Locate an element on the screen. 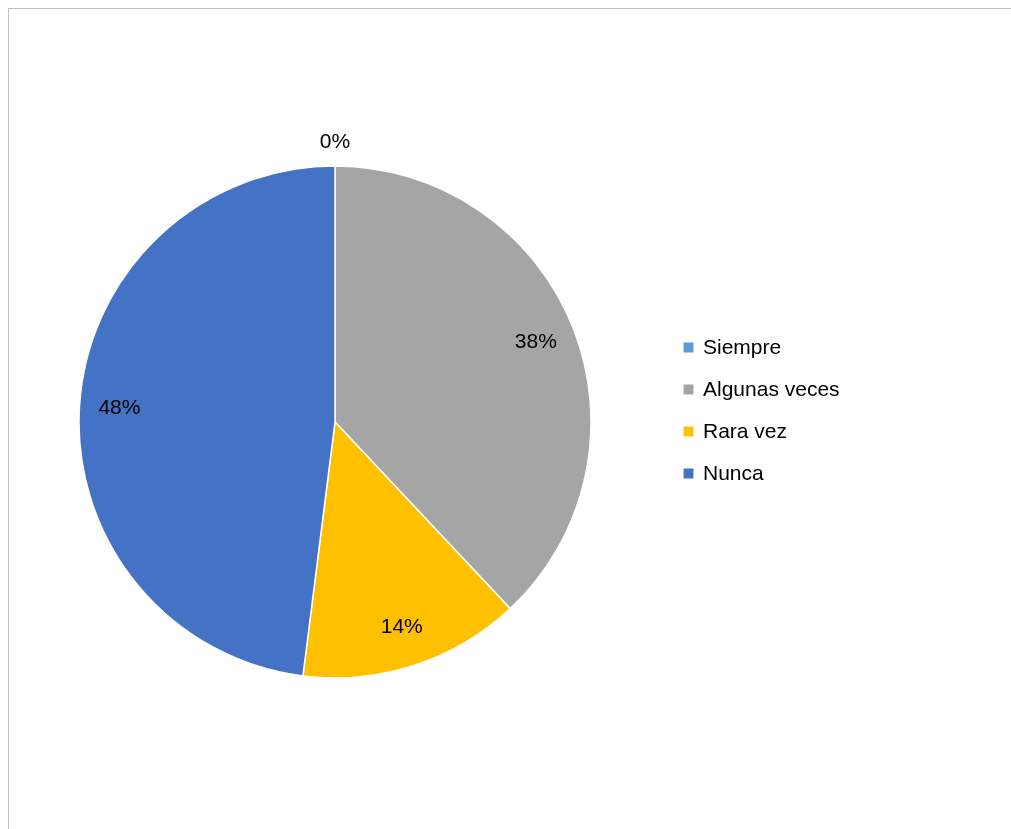 The width and height of the screenshot is (1011, 829). legend-label: Rara vez is located at coordinates (745, 430).